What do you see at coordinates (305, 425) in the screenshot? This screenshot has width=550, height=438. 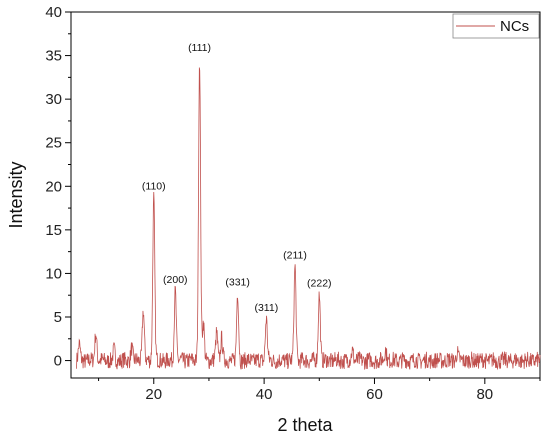 I see `x-axis-title: 2 theta` at bounding box center [305, 425].